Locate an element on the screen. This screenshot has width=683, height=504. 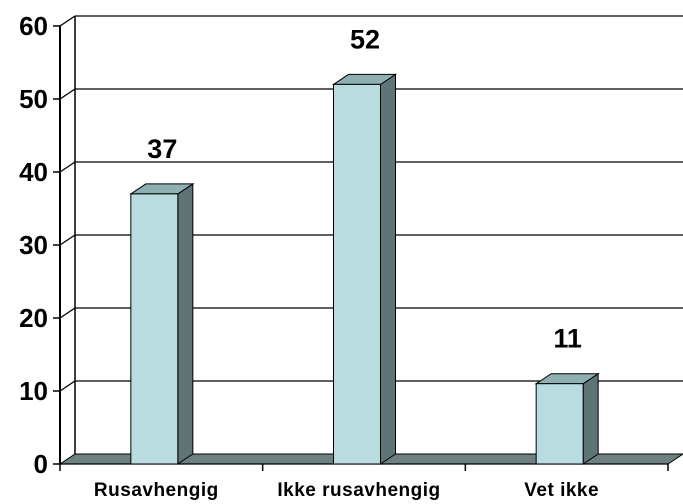
data-label: 52 is located at coordinates (365, 39).